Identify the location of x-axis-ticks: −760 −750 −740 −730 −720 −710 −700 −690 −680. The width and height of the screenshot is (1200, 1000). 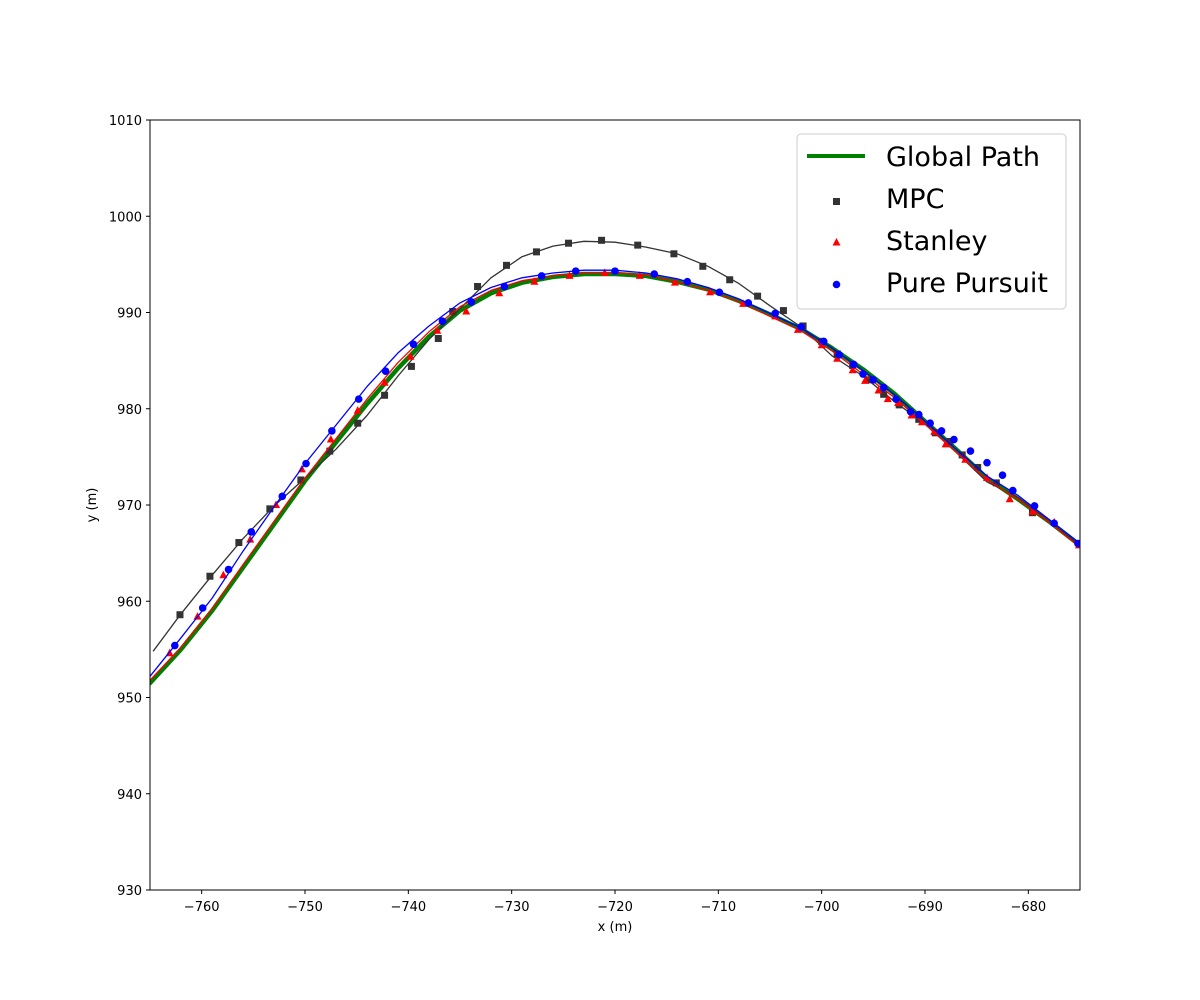
(615, 902).